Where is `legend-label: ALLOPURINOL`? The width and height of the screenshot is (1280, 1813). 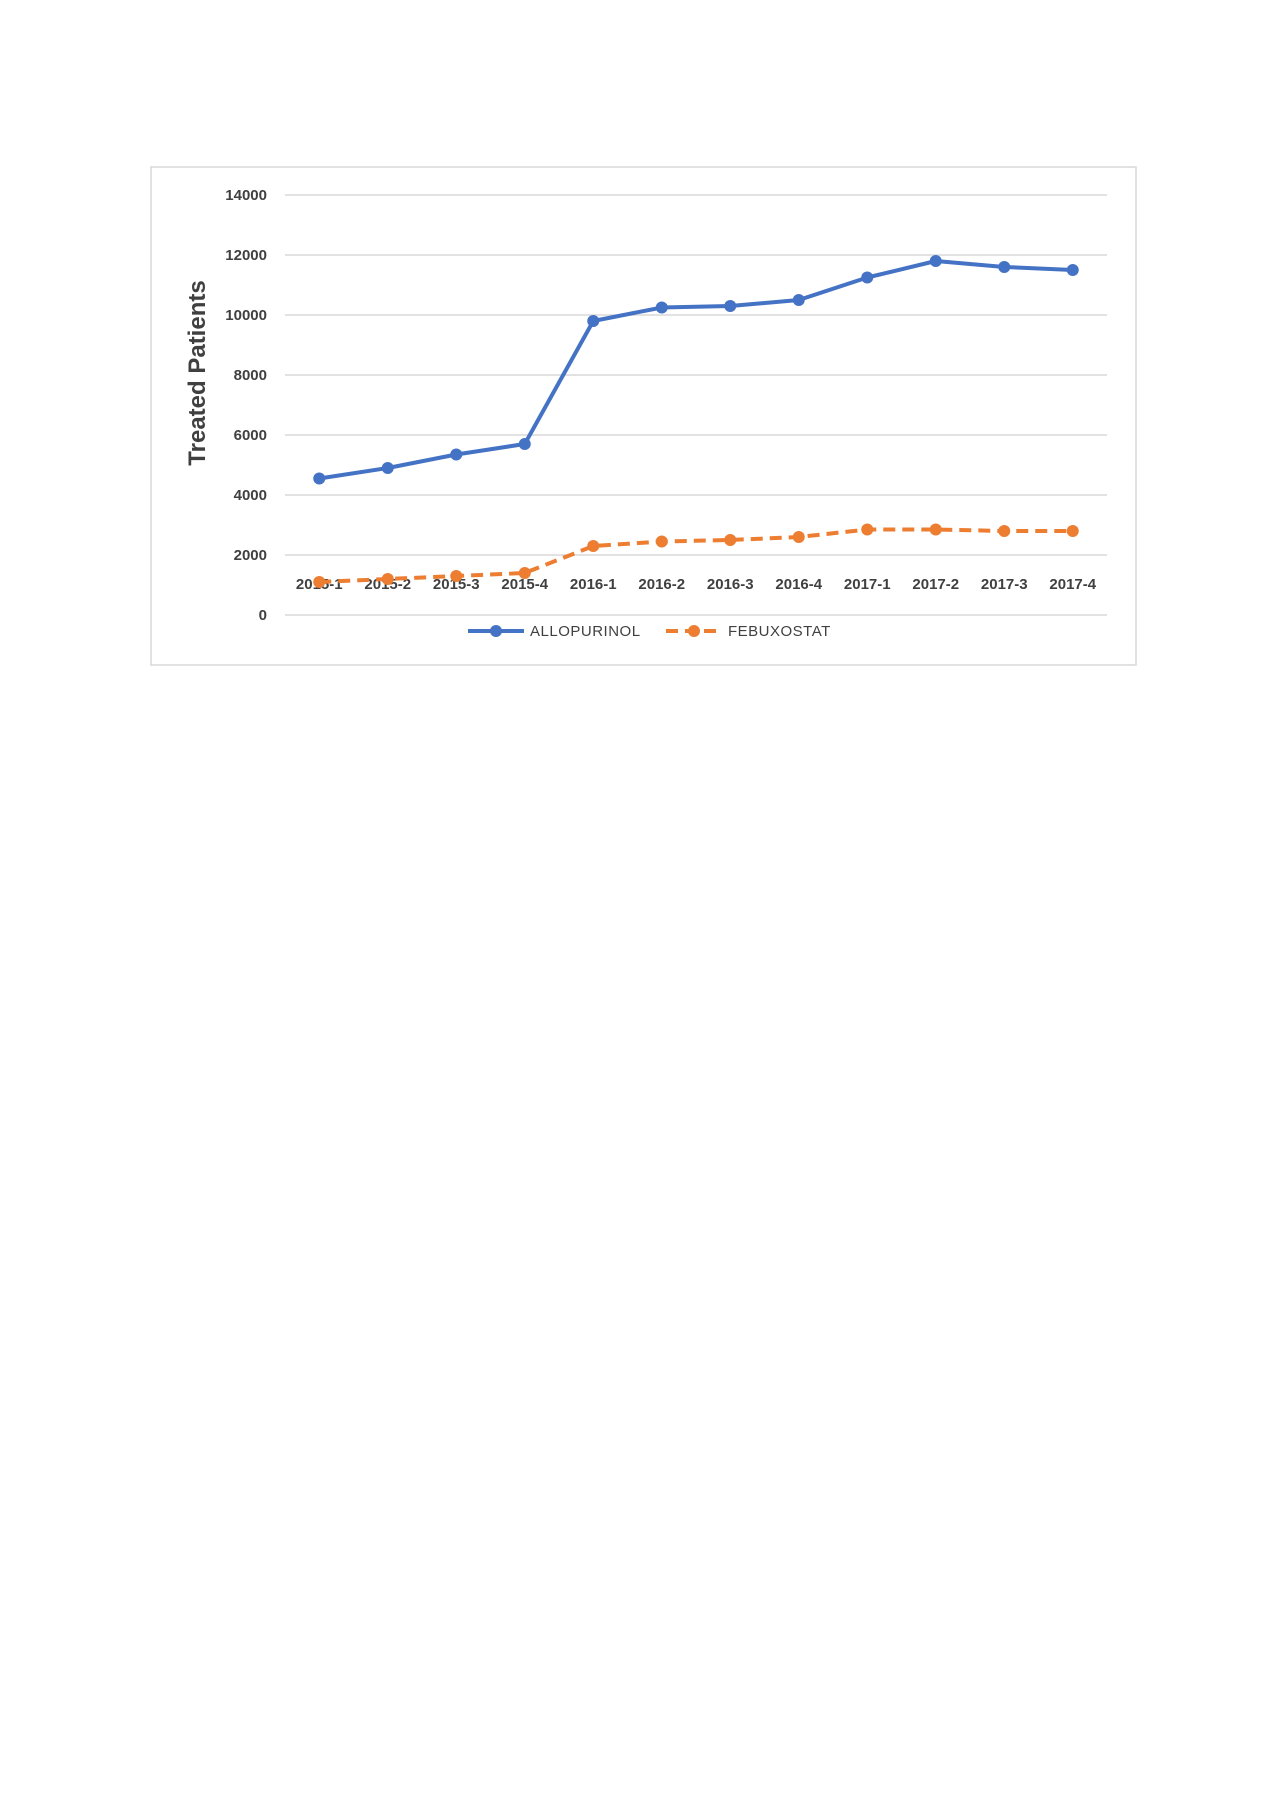
legend-label: ALLOPURINOL is located at coordinates (585, 631).